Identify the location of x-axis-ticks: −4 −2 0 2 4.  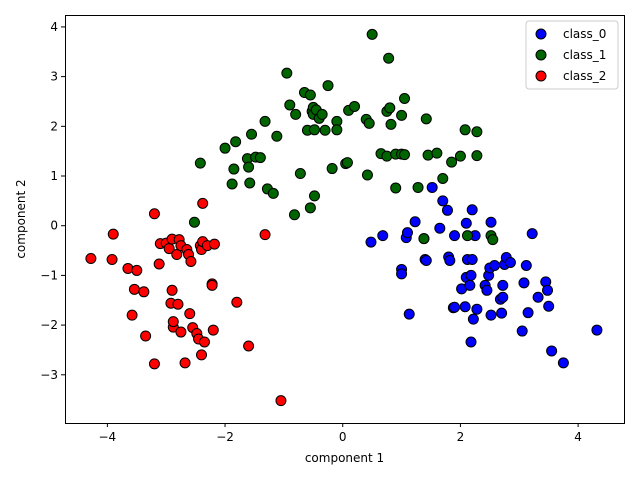
(340, 433).